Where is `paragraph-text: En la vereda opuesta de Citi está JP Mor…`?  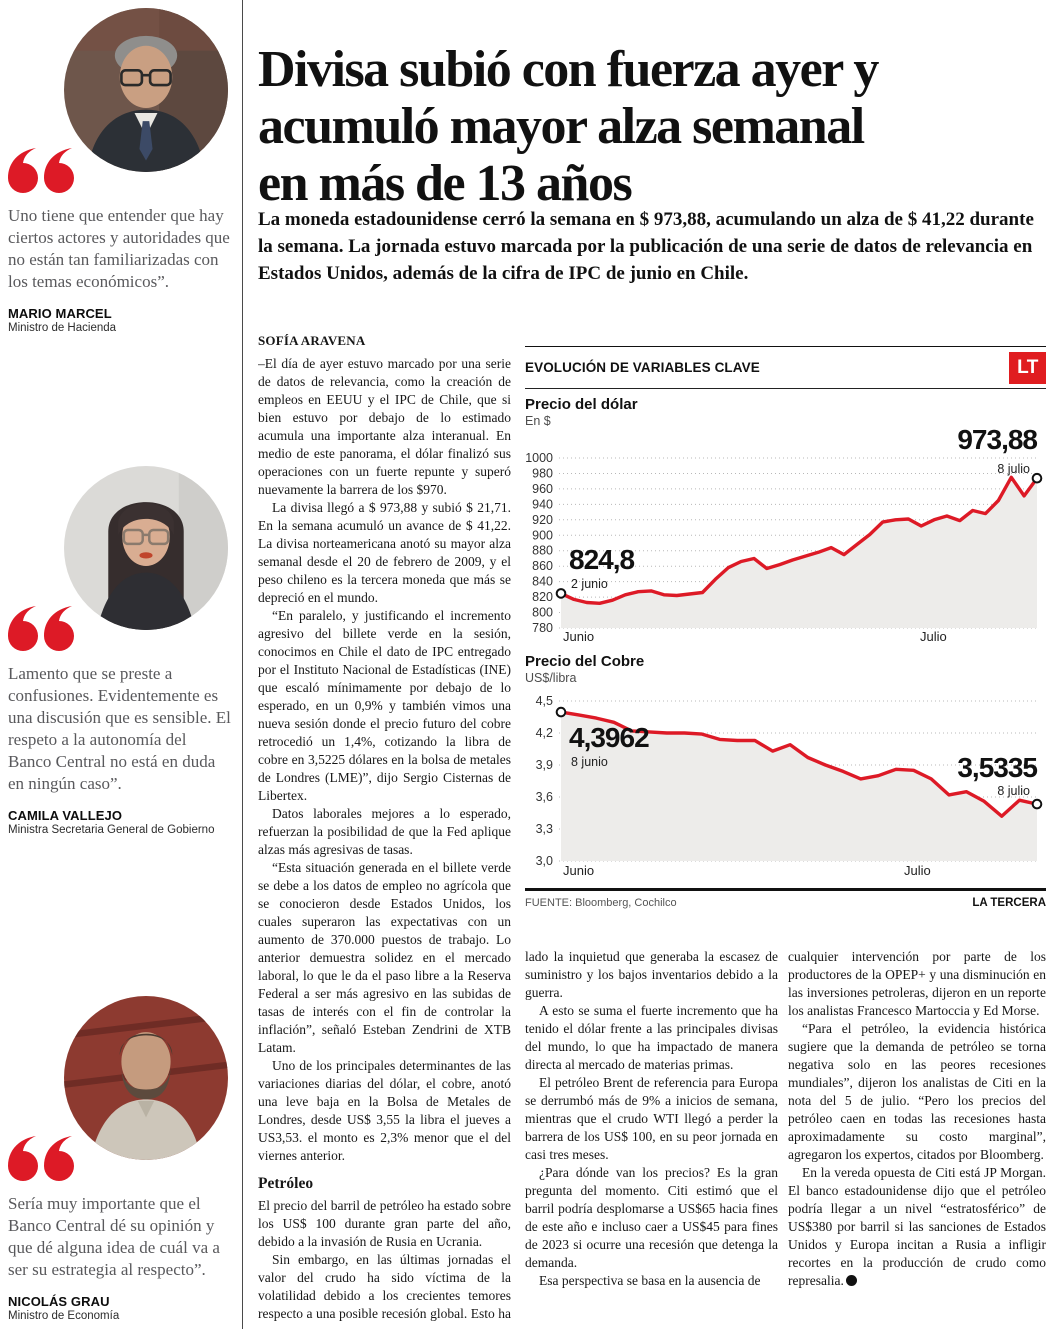
paragraph-text: En la vereda opuesta de Citi está JP Mor… is located at coordinates (917, 1226).